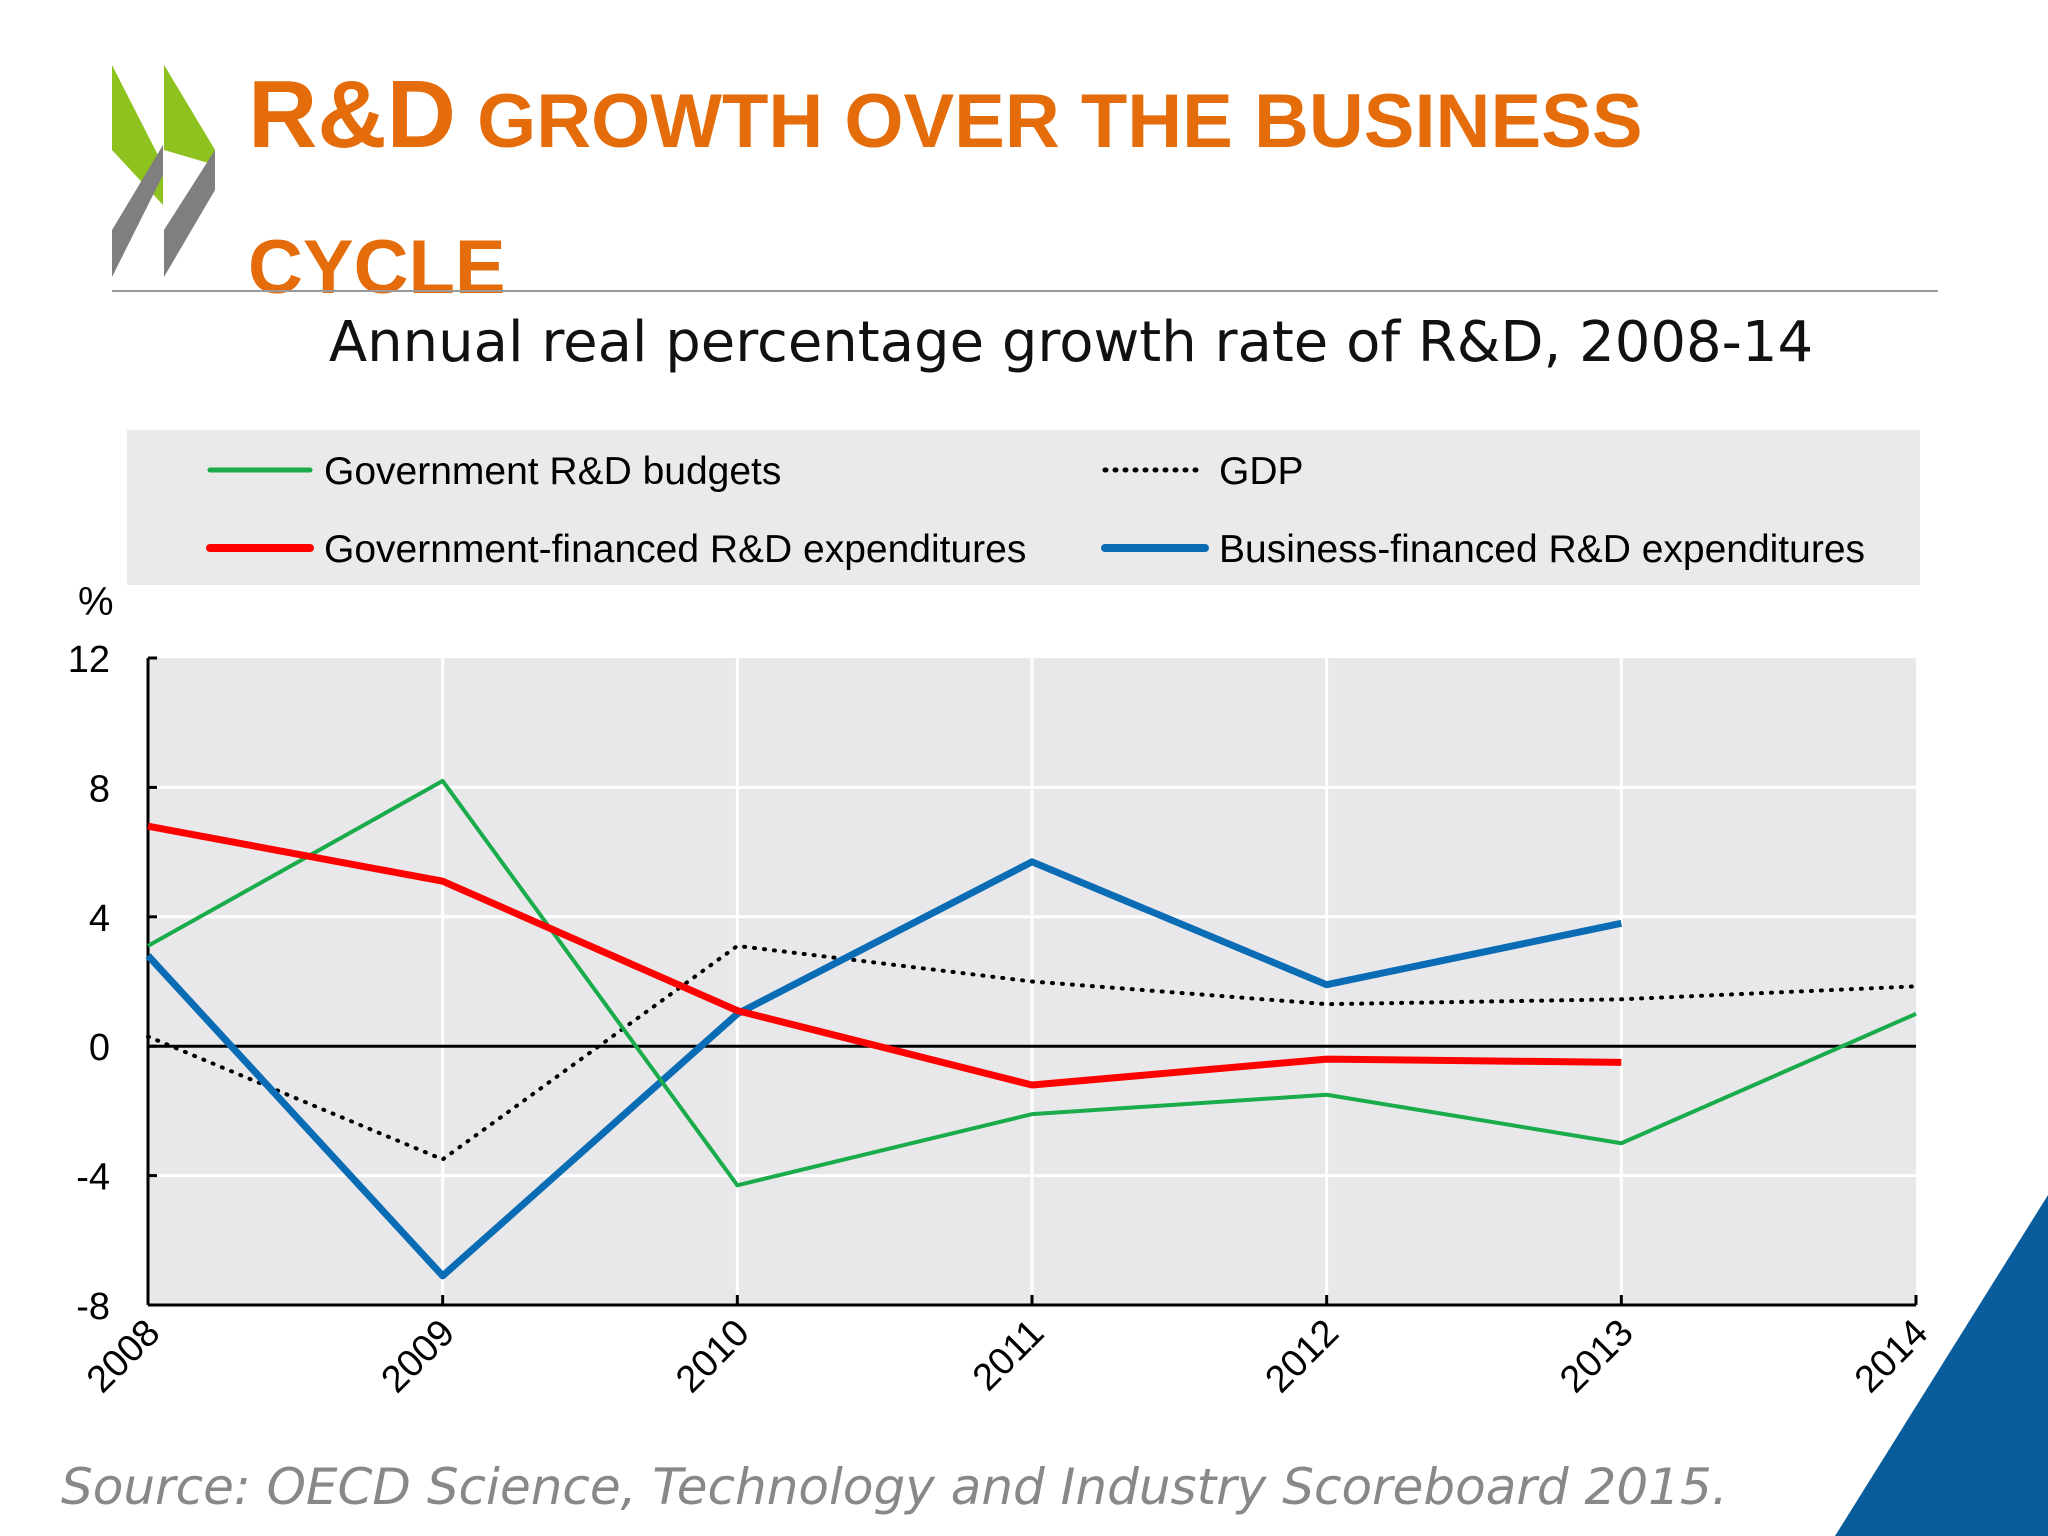 This screenshot has height=1536, width=2048. I want to click on x-tick-label: 2013, so click(1596, 1356).